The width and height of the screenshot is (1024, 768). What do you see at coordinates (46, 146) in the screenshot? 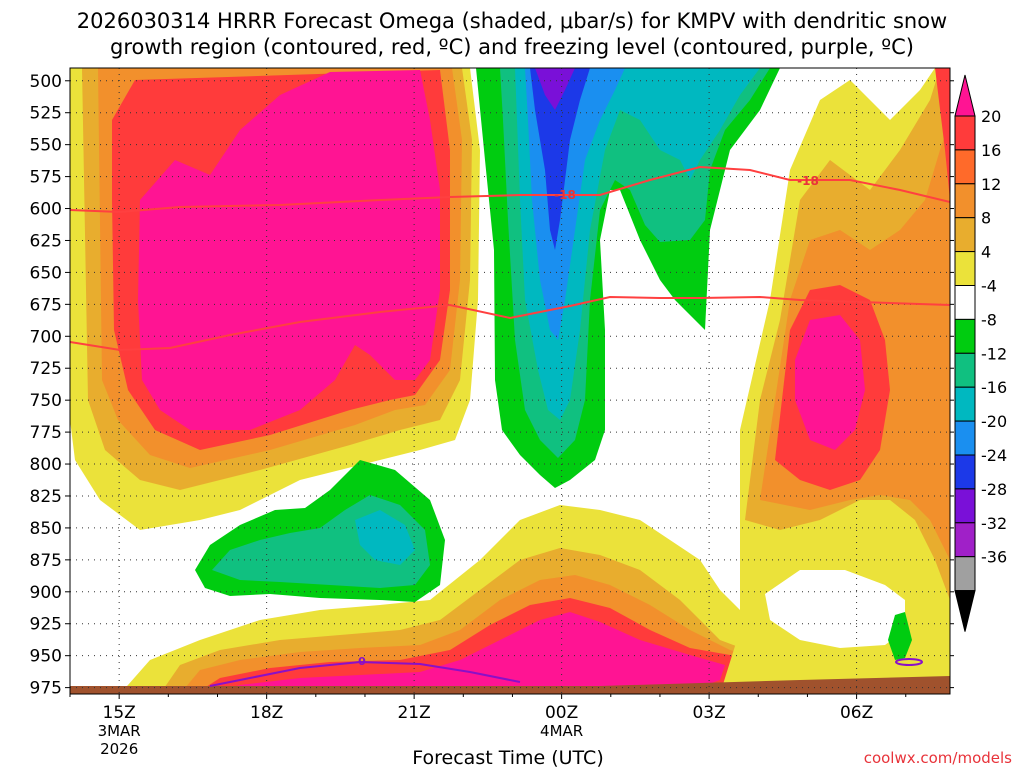
I see `y-tick-label: 550` at bounding box center [46, 146].